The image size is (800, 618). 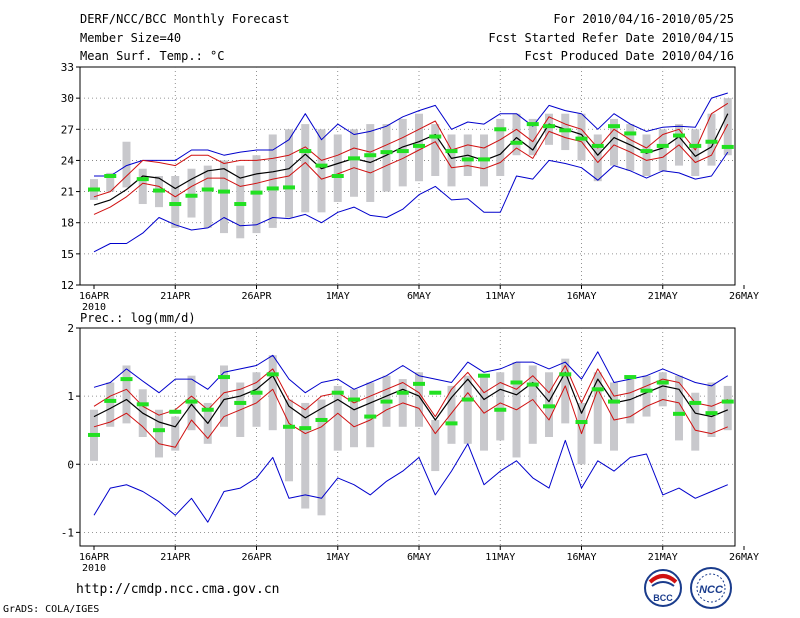 What do you see at coordinates (51, 609) in the screenshot?
I see `grads-credit: GrADS: COLA/IGES` at bounding box center [51, 609].